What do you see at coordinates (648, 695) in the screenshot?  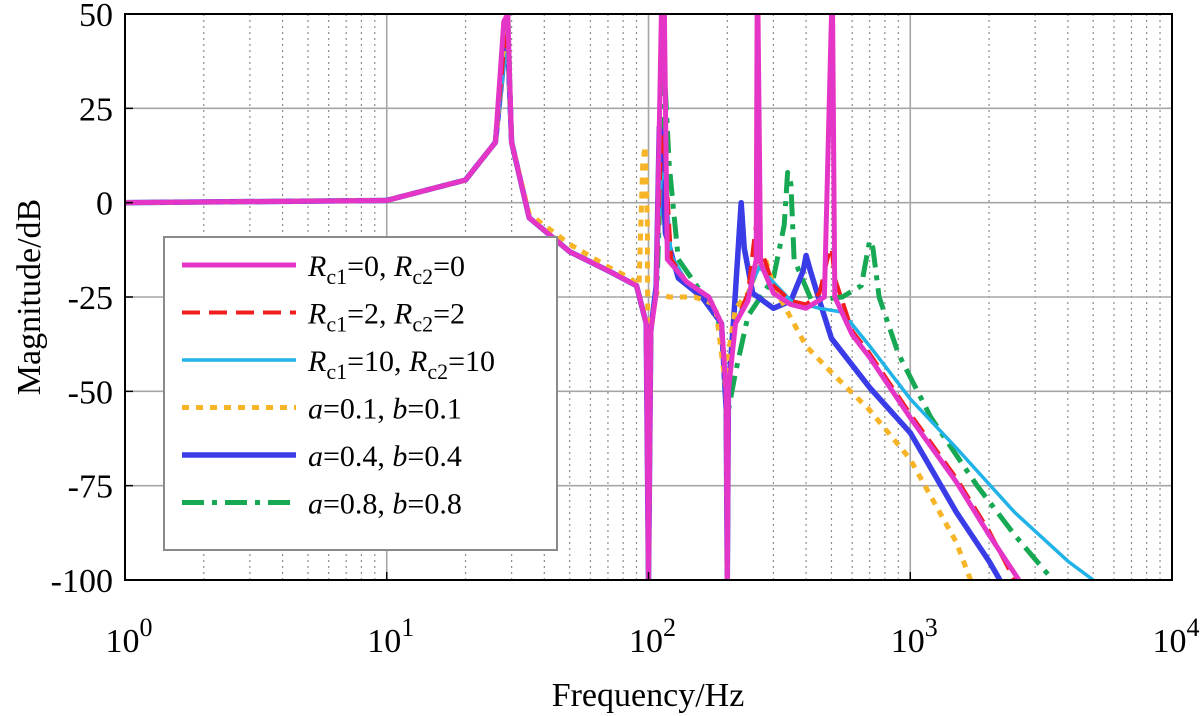 I see `x-axis-label: Frequency/Hz` at bounding box center [648, 695].